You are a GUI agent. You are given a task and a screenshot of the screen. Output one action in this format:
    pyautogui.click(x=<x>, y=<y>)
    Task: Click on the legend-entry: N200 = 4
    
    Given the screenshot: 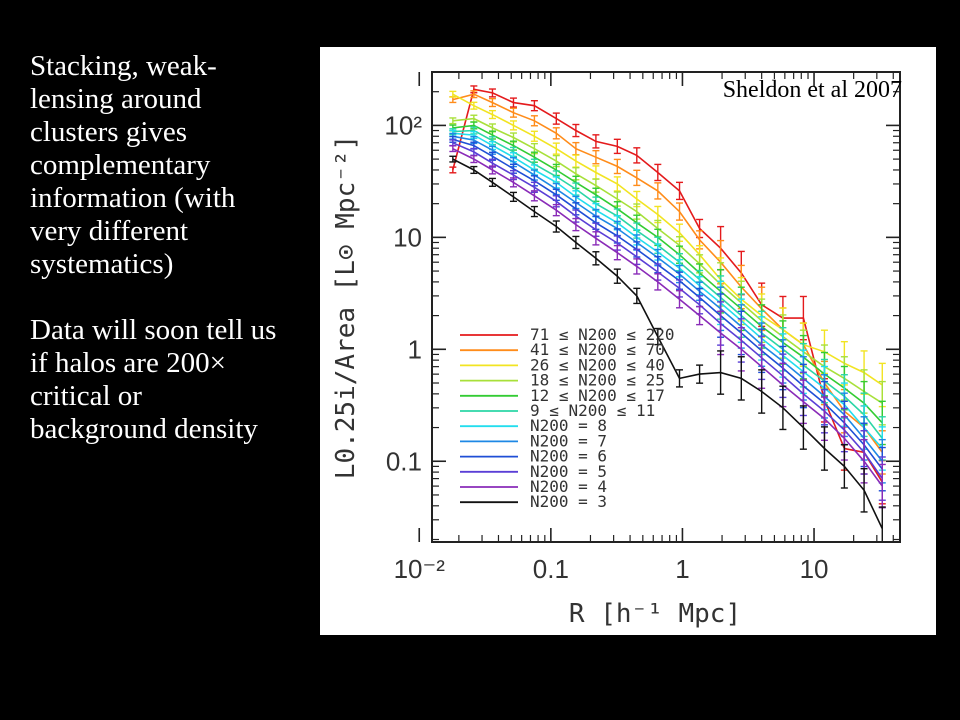 What is the action you would take?
    pyautogui.click(x=533, y=486)
    